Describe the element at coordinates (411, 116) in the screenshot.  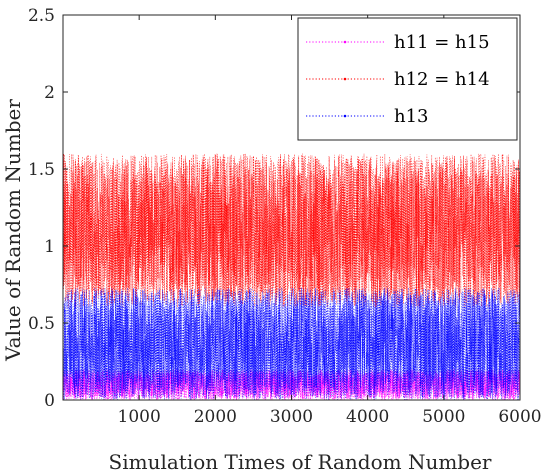
I see `legend-label: h13` at that location.